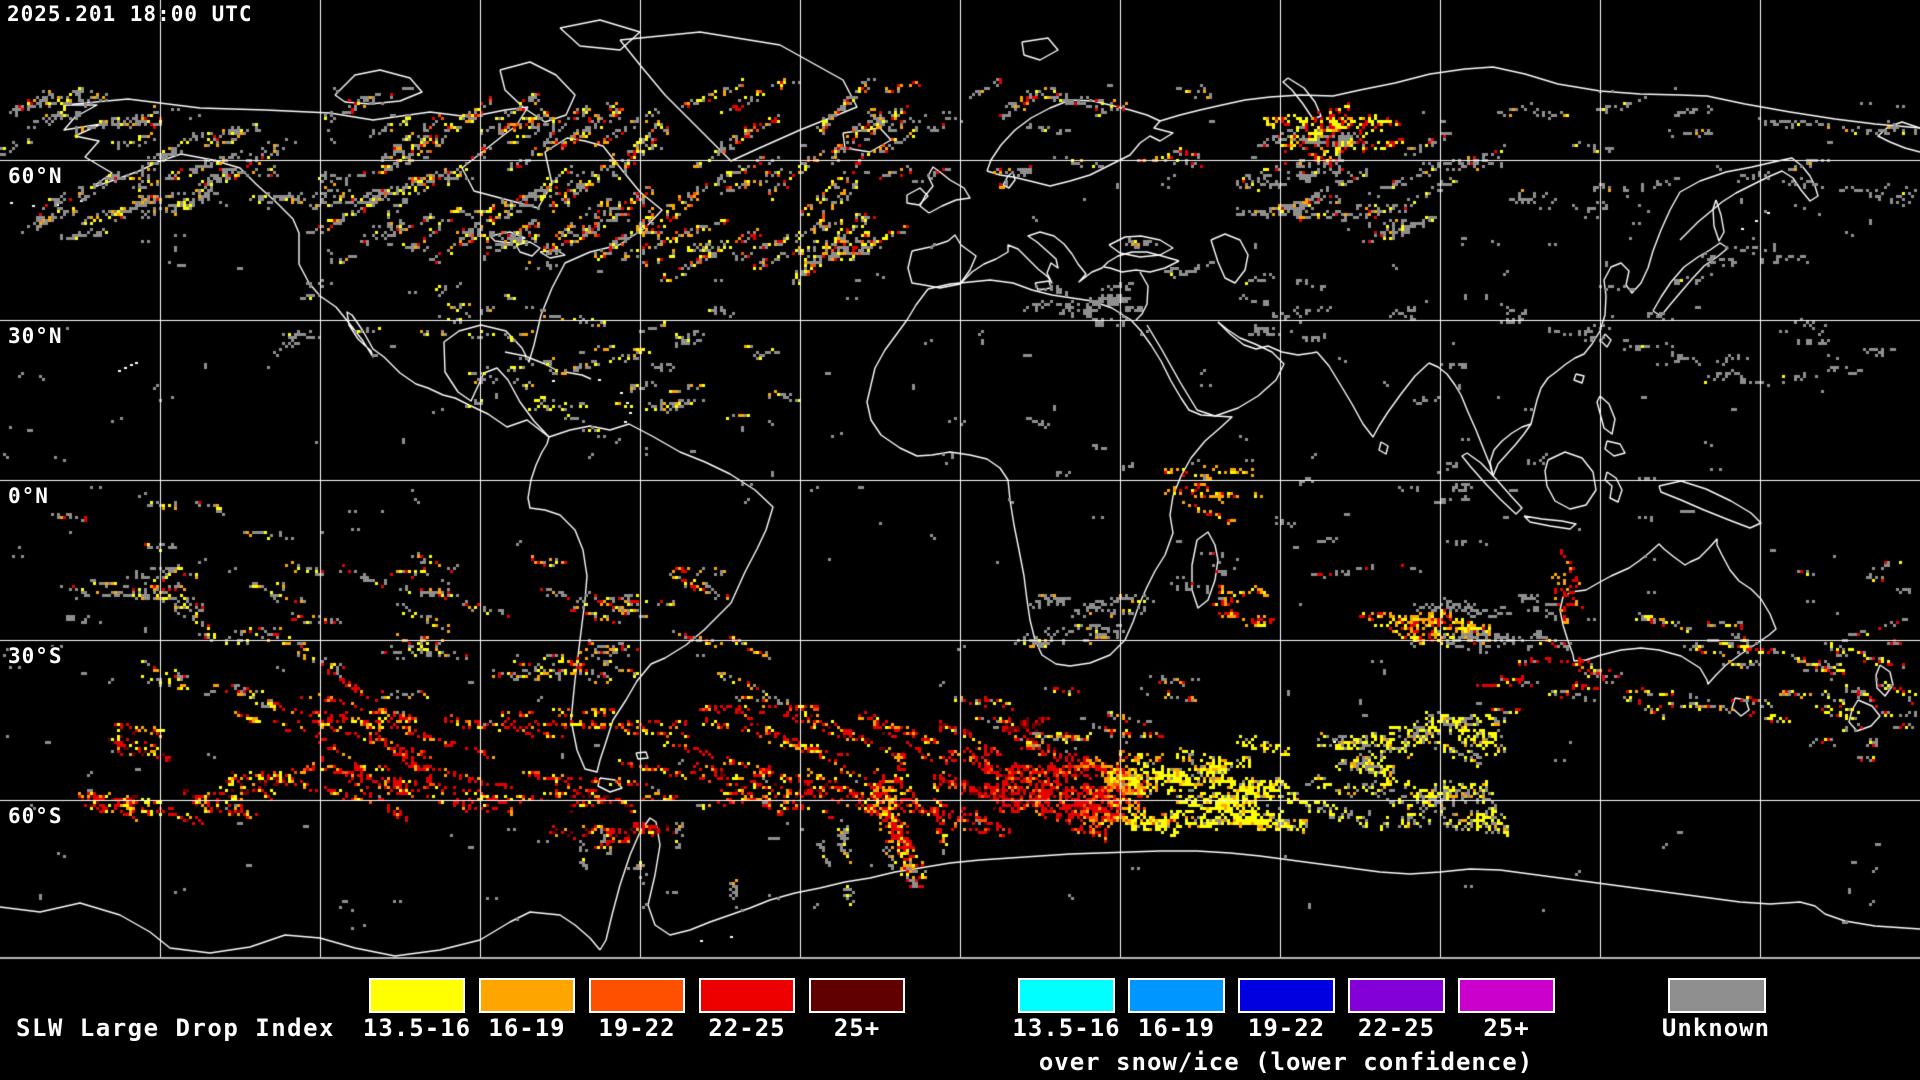 Image resolution: width=1920 pixels, height=1080 pixels. What do you see at coordinates (1717, 995) in the screenshot?
I see `legend-swatch-unknown` at bounding box center [1717, 995].